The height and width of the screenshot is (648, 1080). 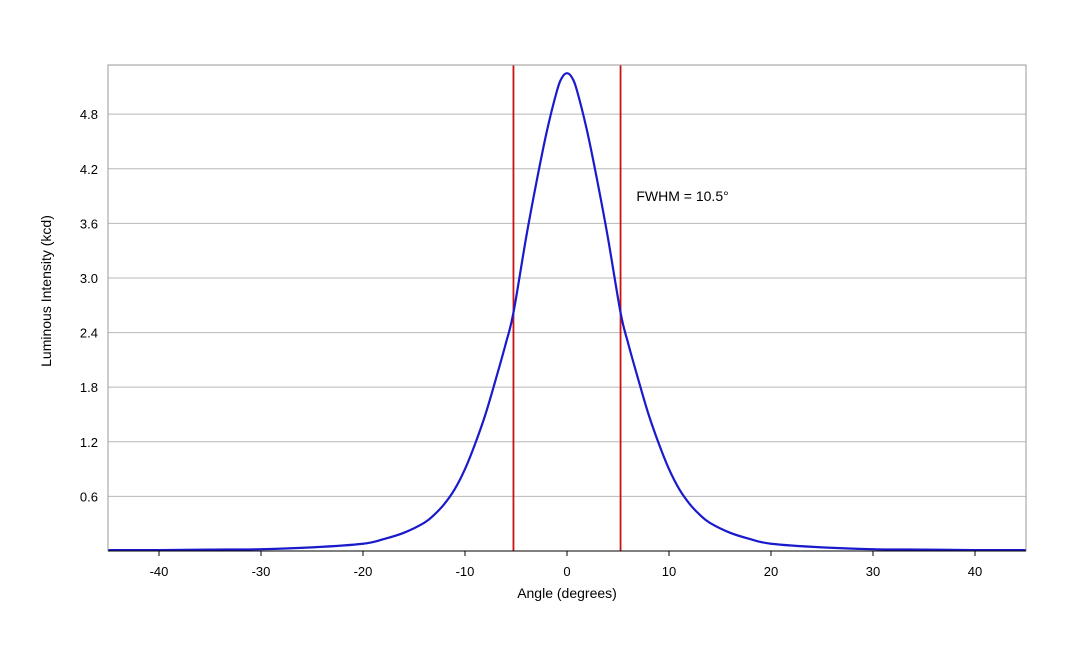 What do you see at coordinates (363, 571) in the screenshot?
I see `x-tick-label: -20` at bounding box center [363, 571].